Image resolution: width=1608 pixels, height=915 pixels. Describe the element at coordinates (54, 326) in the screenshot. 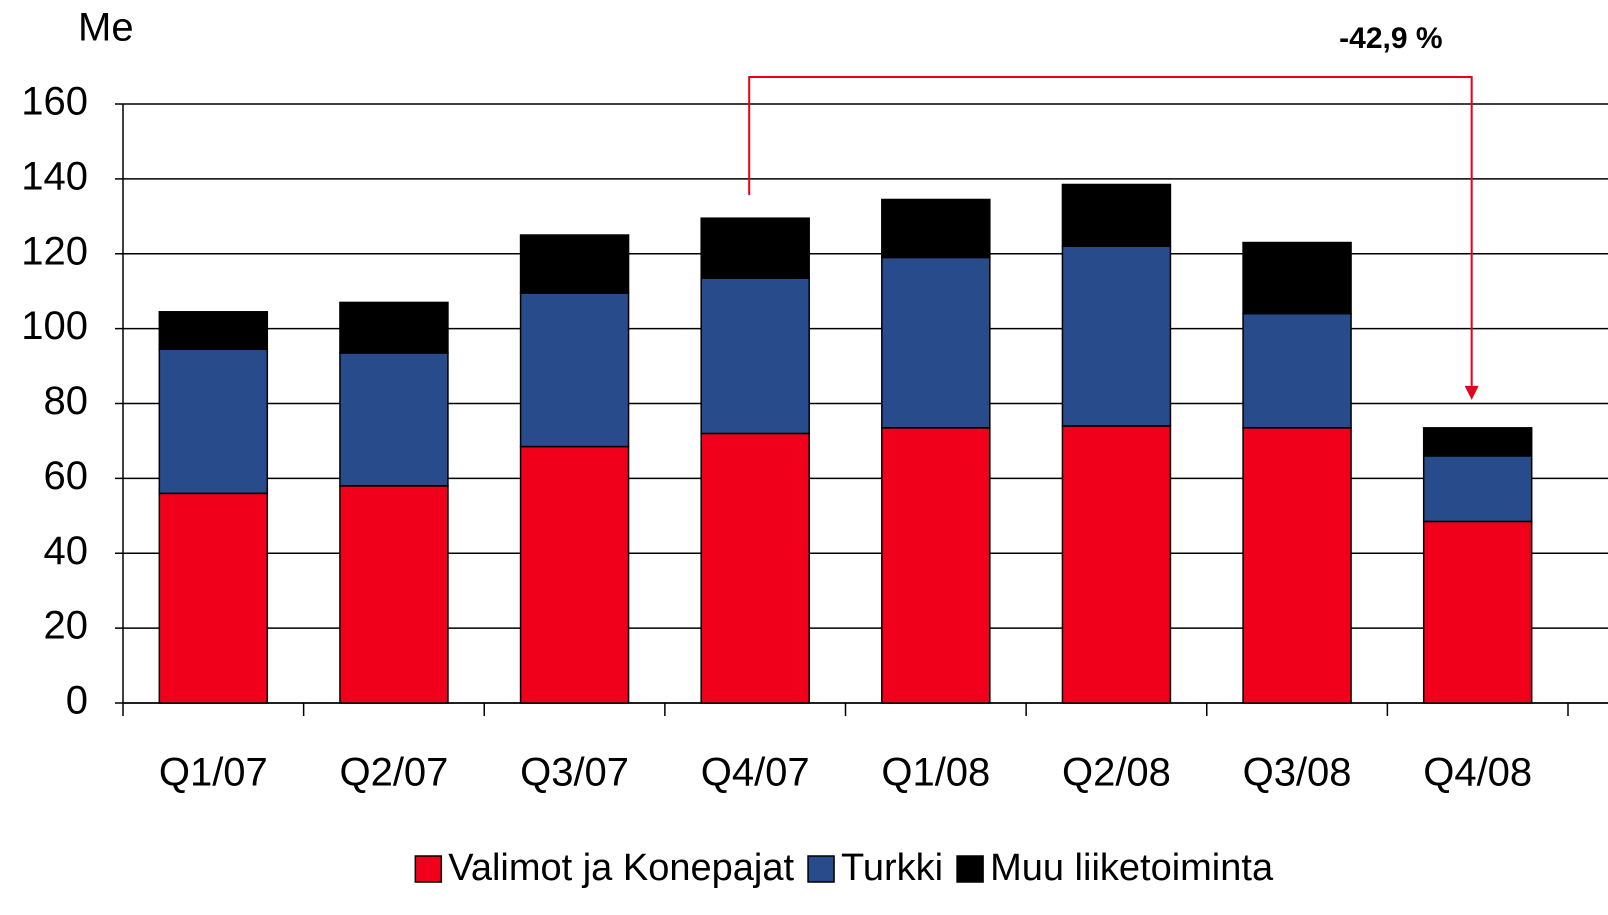

I see `y-tick-label: 100` at that location.